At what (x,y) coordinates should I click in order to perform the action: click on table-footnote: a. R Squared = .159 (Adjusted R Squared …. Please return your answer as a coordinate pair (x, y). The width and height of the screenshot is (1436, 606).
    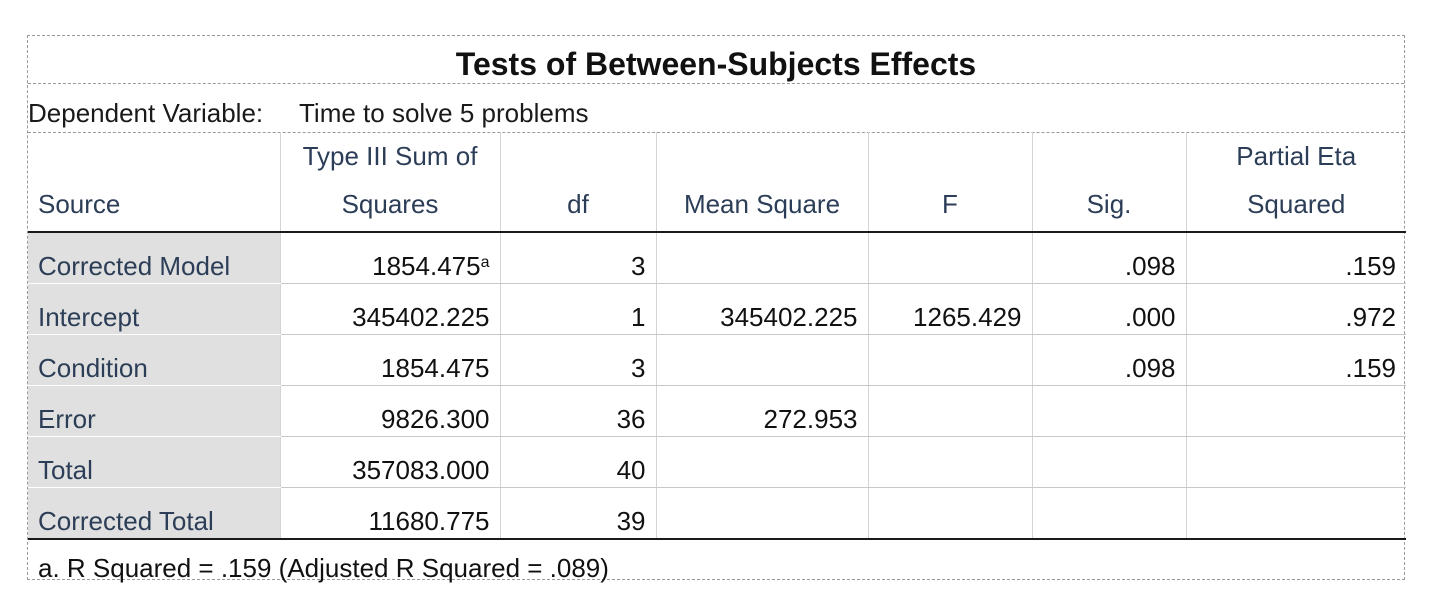
    Looking at the image, I should click on (323, 568).